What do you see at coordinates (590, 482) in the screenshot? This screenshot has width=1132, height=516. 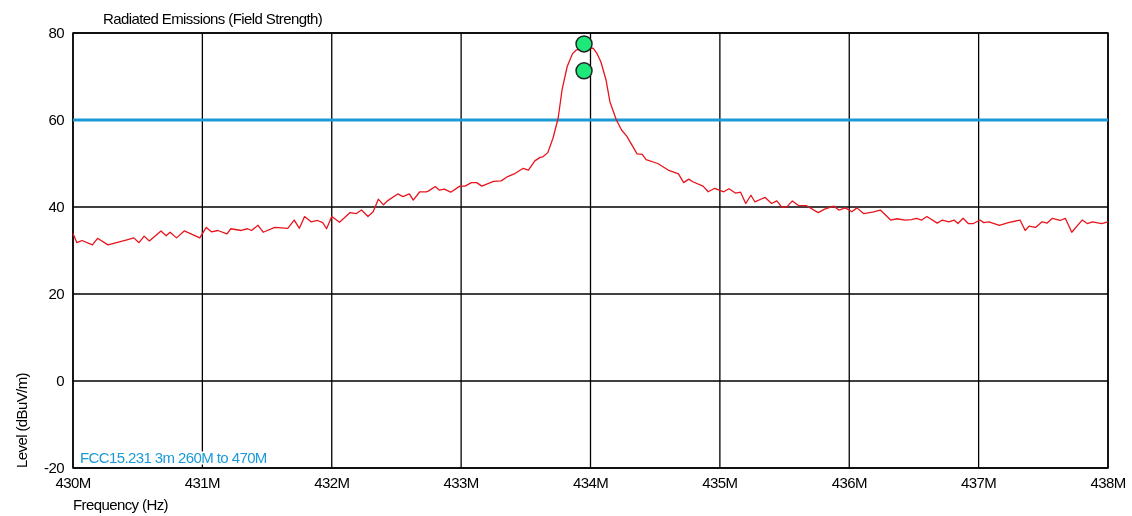 I see `x-tick-label: 434M` at bounding box center [590, 482].